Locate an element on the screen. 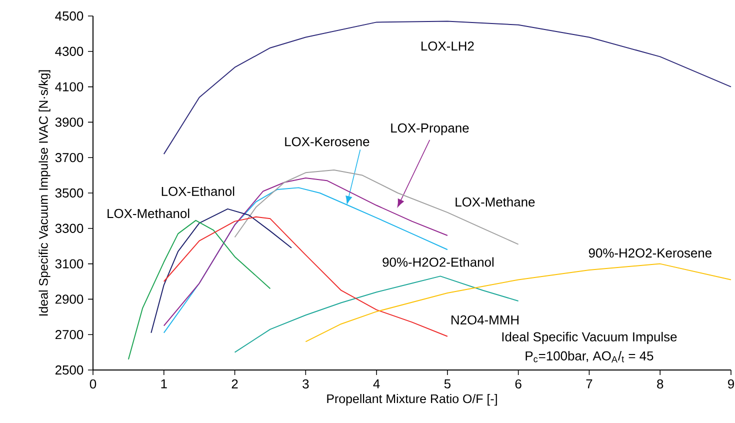 The width and height of the screenshot is (735, 423). y-tick-label: 3300 is located at coordinates (69, 228).